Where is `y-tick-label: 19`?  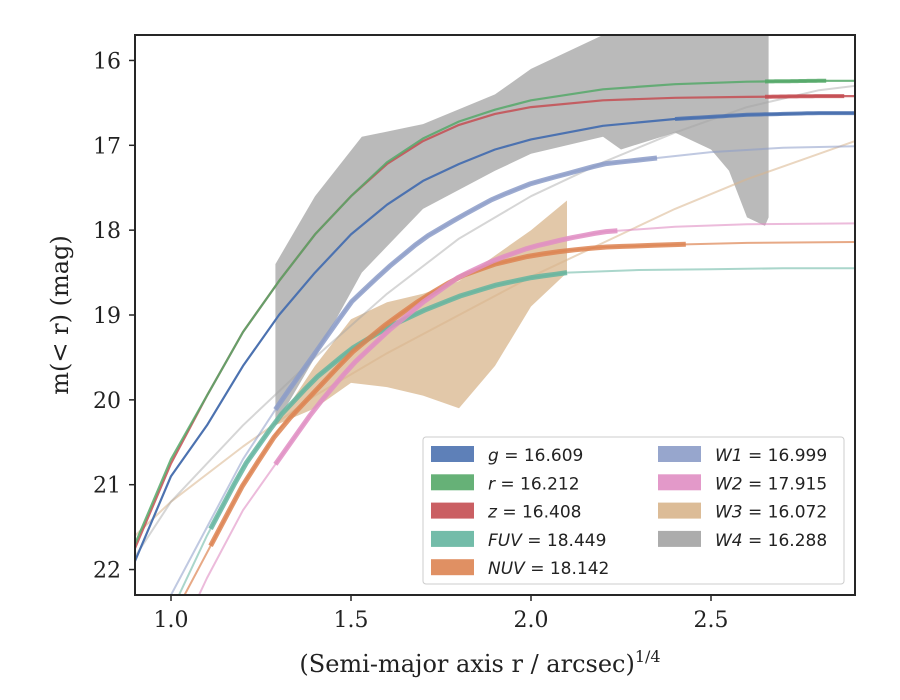 y-tick-label: 19 is located at coordinates (107, 316).